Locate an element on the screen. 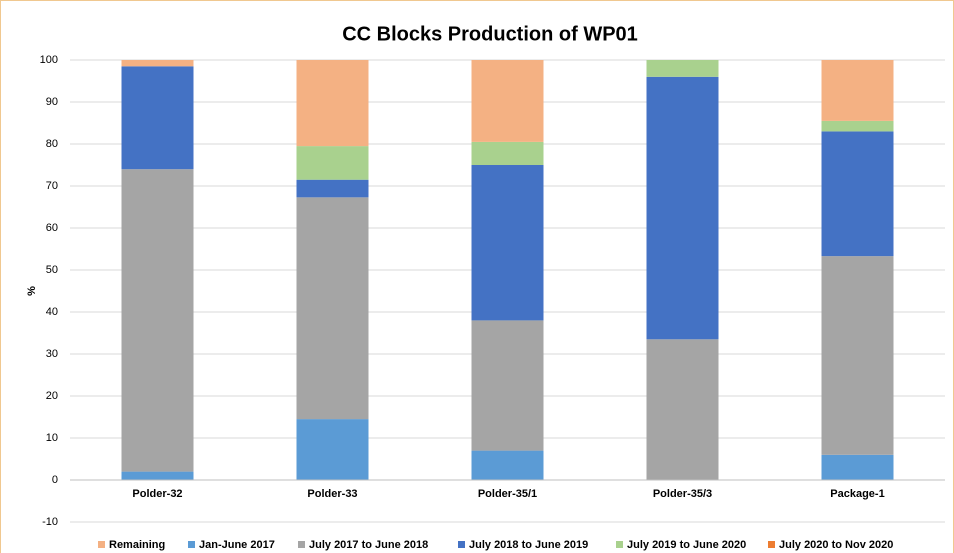  y-tick-label: 10 is located at coordinates (52, 438).